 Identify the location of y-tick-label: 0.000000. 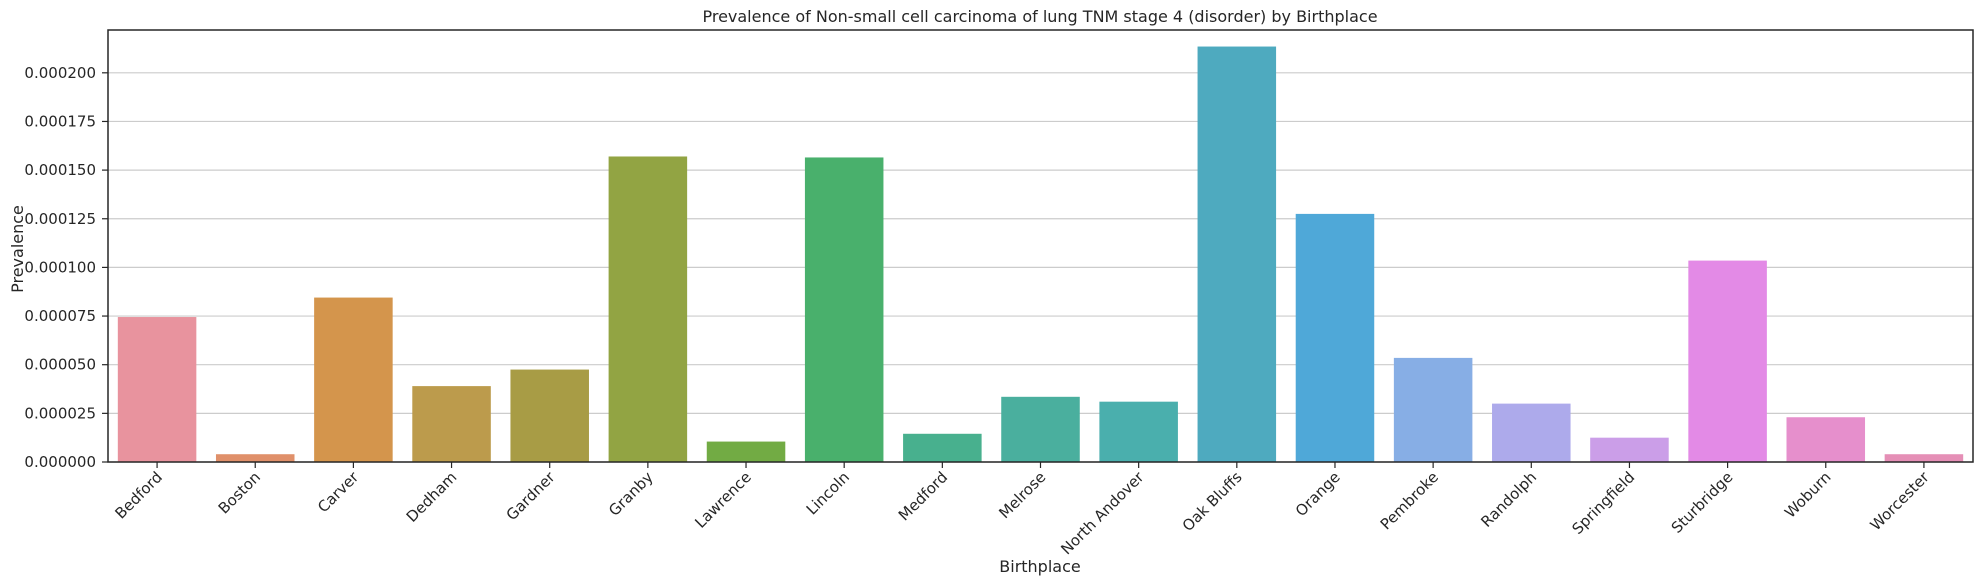
(60, 462).